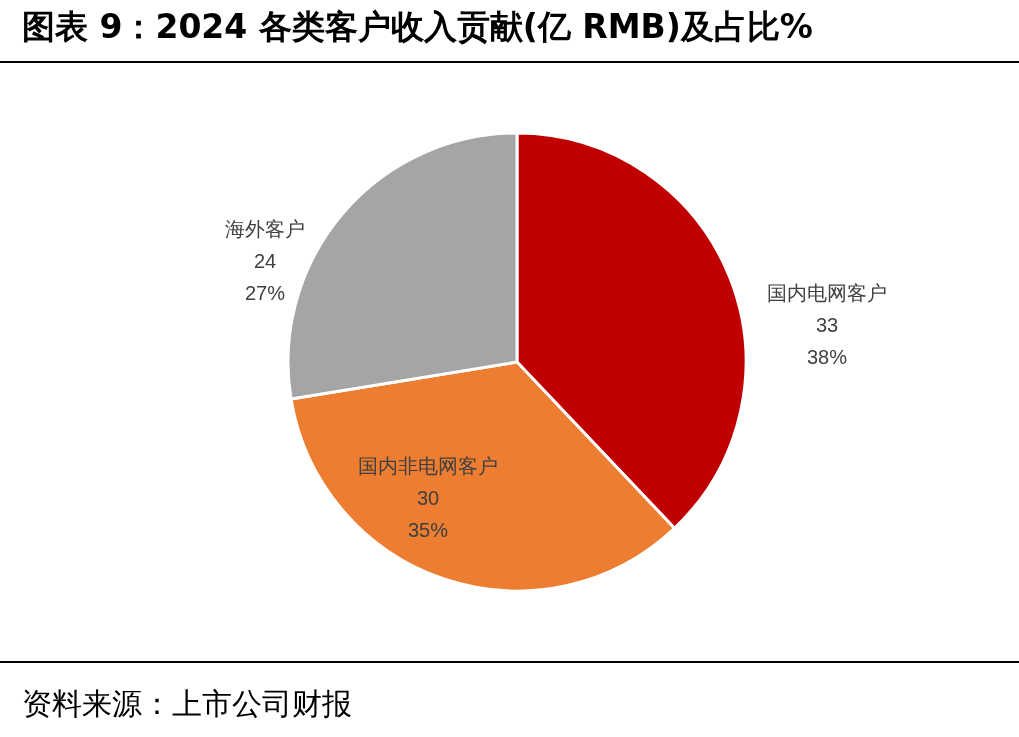  I want to click on data-label: 30 35%, so click(428, 514).